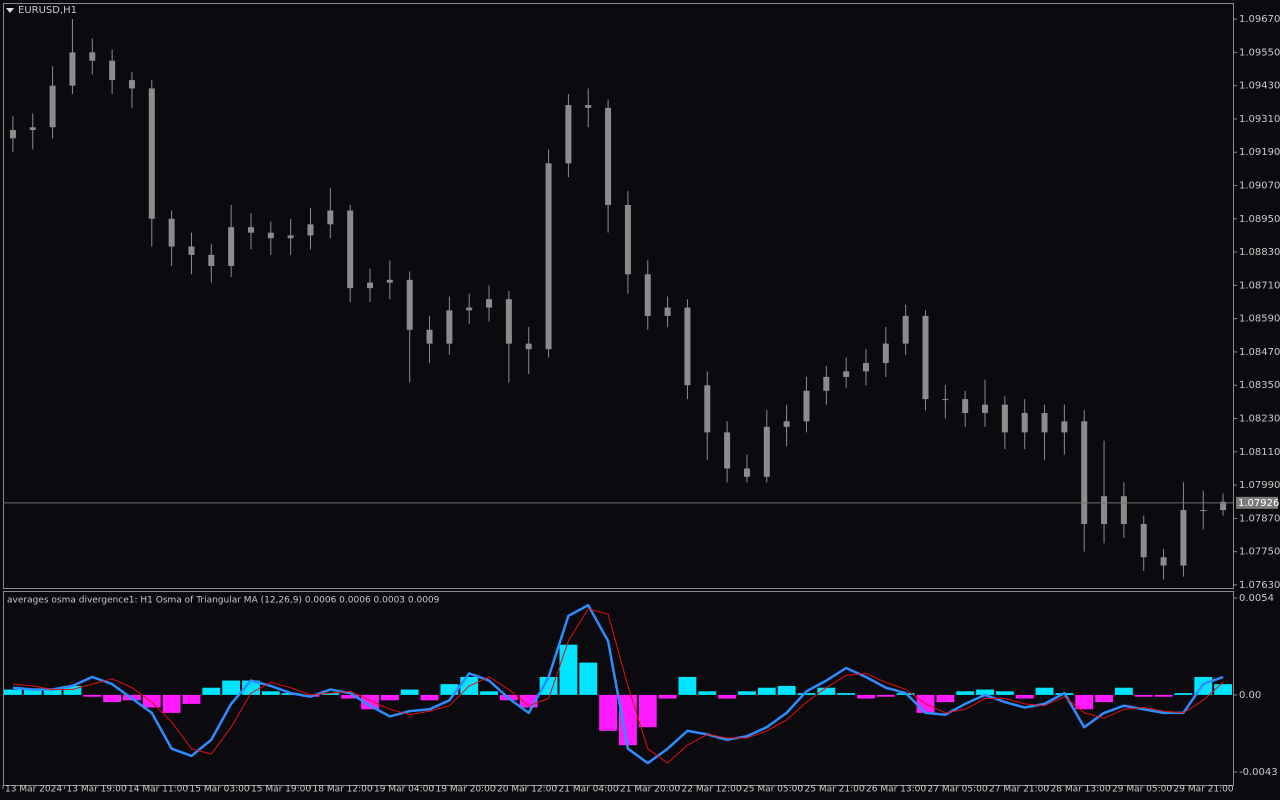 Image resolution: width=1280 pixels, height=800 pixels. Describe the element at coordinates (97, 790) in the screenshot. I see `x-tick-label: 13 Mar 19:00` at that location.